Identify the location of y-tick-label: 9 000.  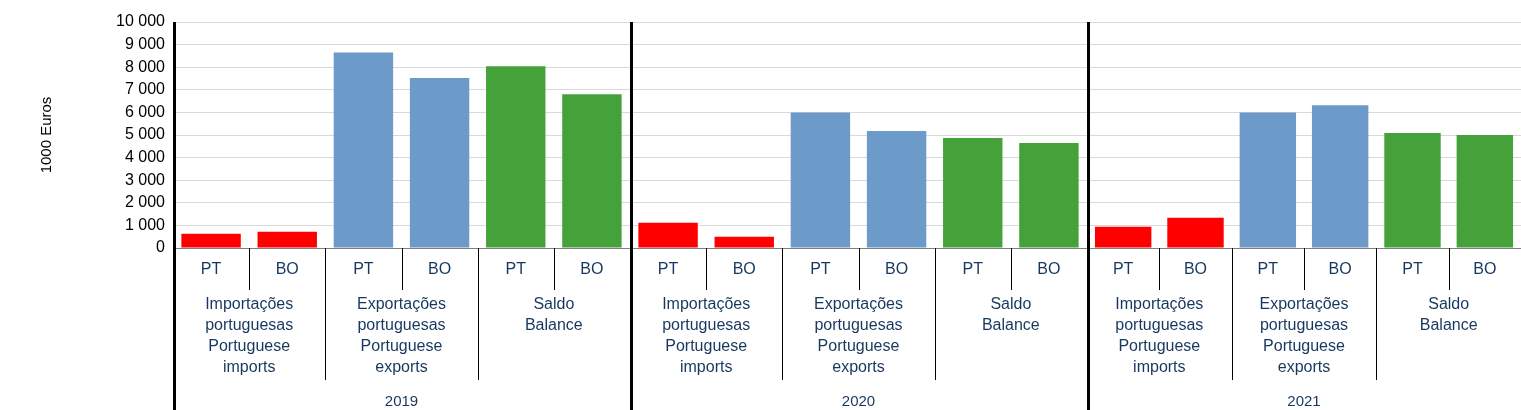
(145, 44).